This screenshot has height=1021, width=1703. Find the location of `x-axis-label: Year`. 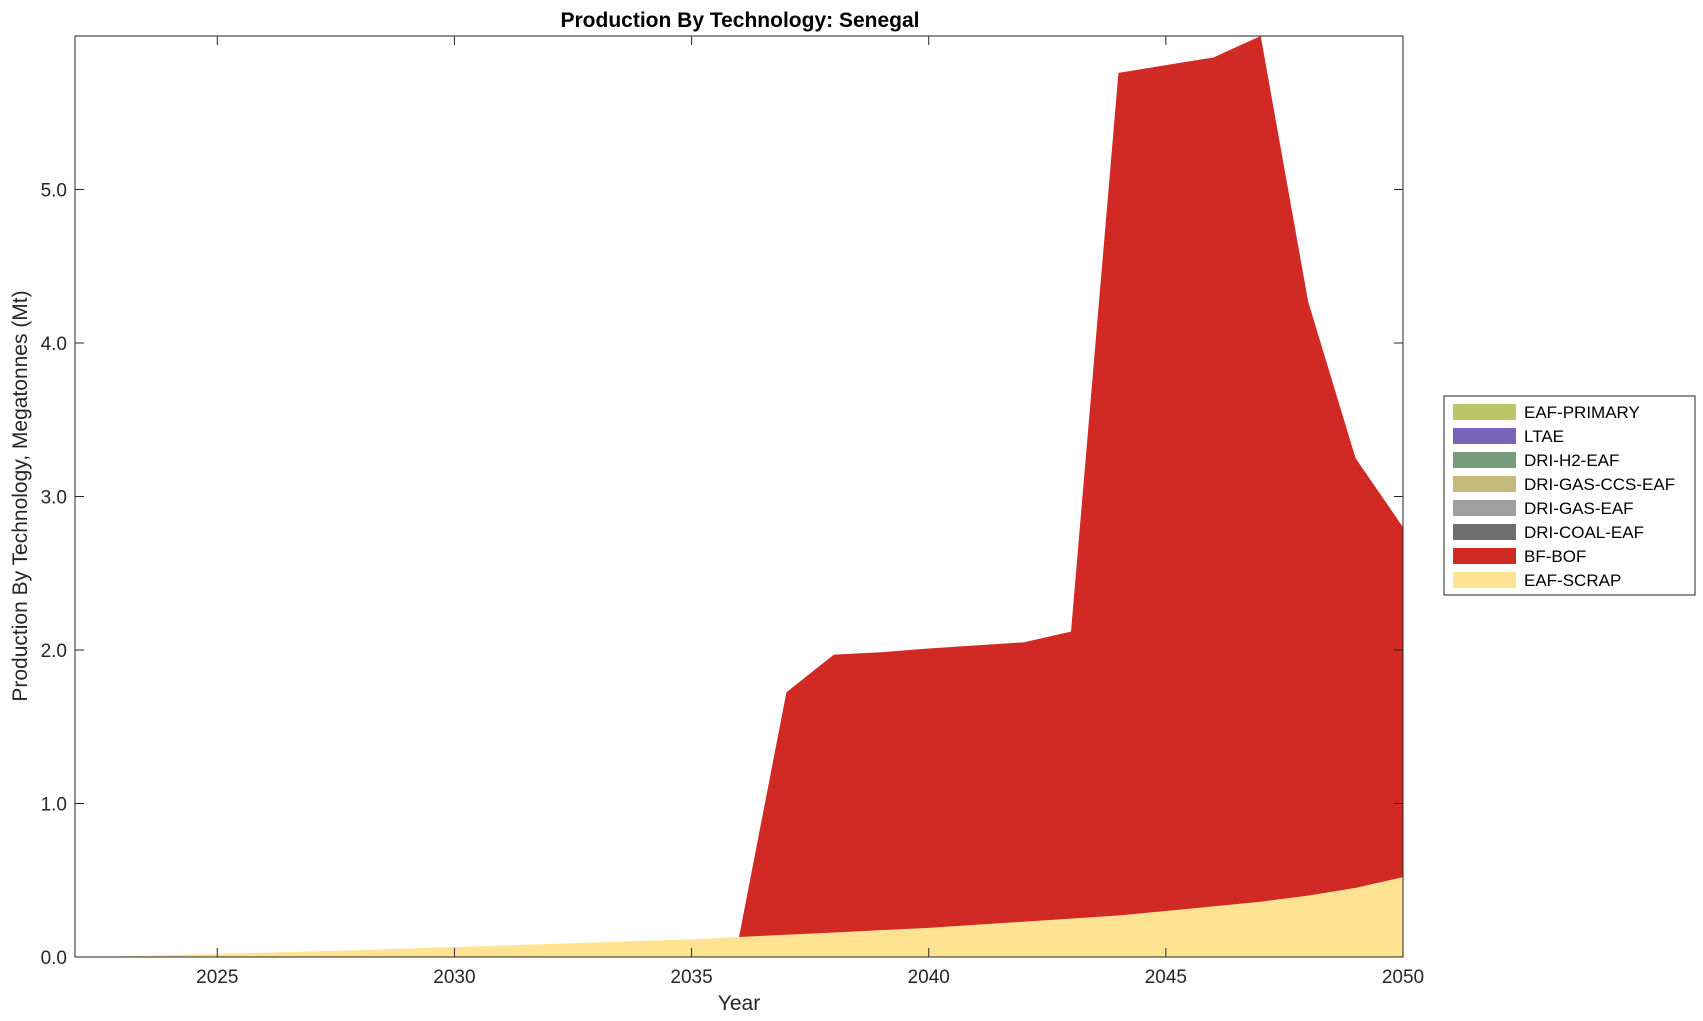

x-axis-label: Year is located at coordinates (739, 1003).